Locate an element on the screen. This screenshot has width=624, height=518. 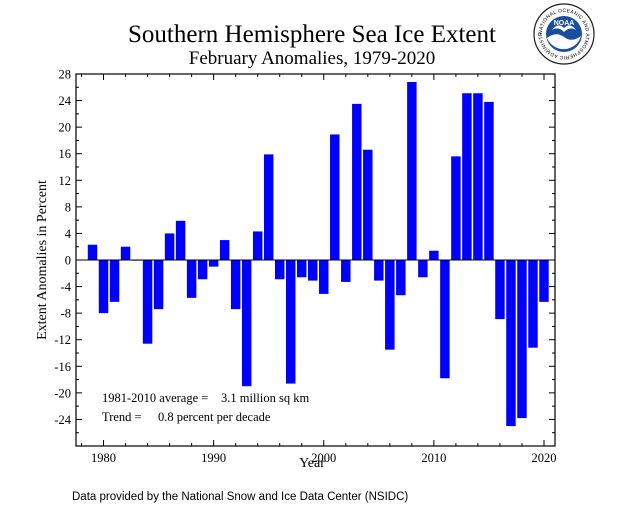
y-tick-label: 28 is located at coordinates (65, 75).